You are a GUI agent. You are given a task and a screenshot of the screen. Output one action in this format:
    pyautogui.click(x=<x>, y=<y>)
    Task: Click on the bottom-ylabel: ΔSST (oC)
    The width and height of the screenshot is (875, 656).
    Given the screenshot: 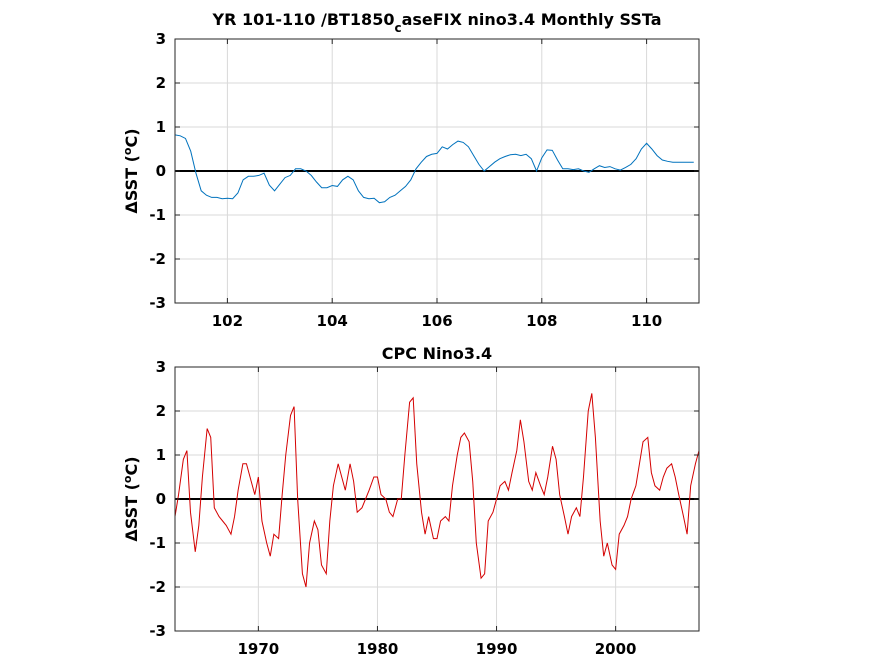 What is the action you would take?
    pyautogui.click(x=131, y=498)
    